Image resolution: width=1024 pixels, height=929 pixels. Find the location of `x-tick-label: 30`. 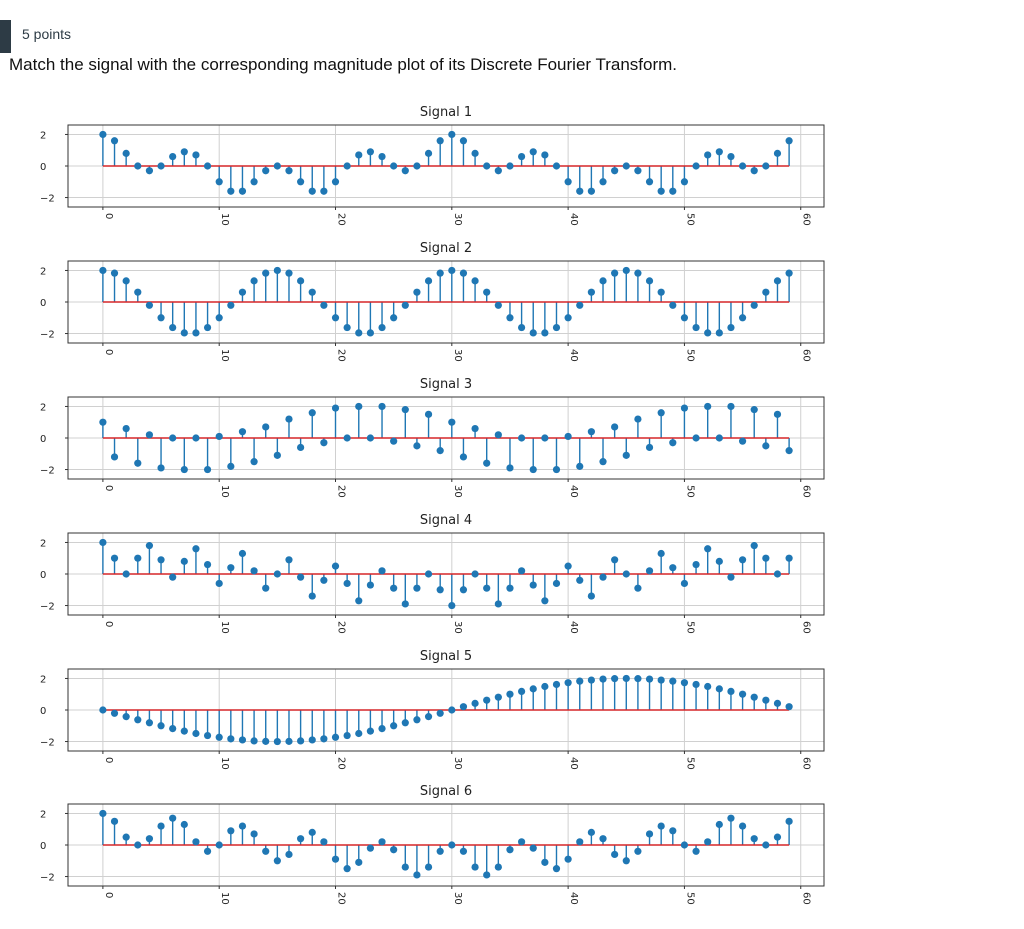

x-tick-label: 30 is located at coordinates (457, 627).